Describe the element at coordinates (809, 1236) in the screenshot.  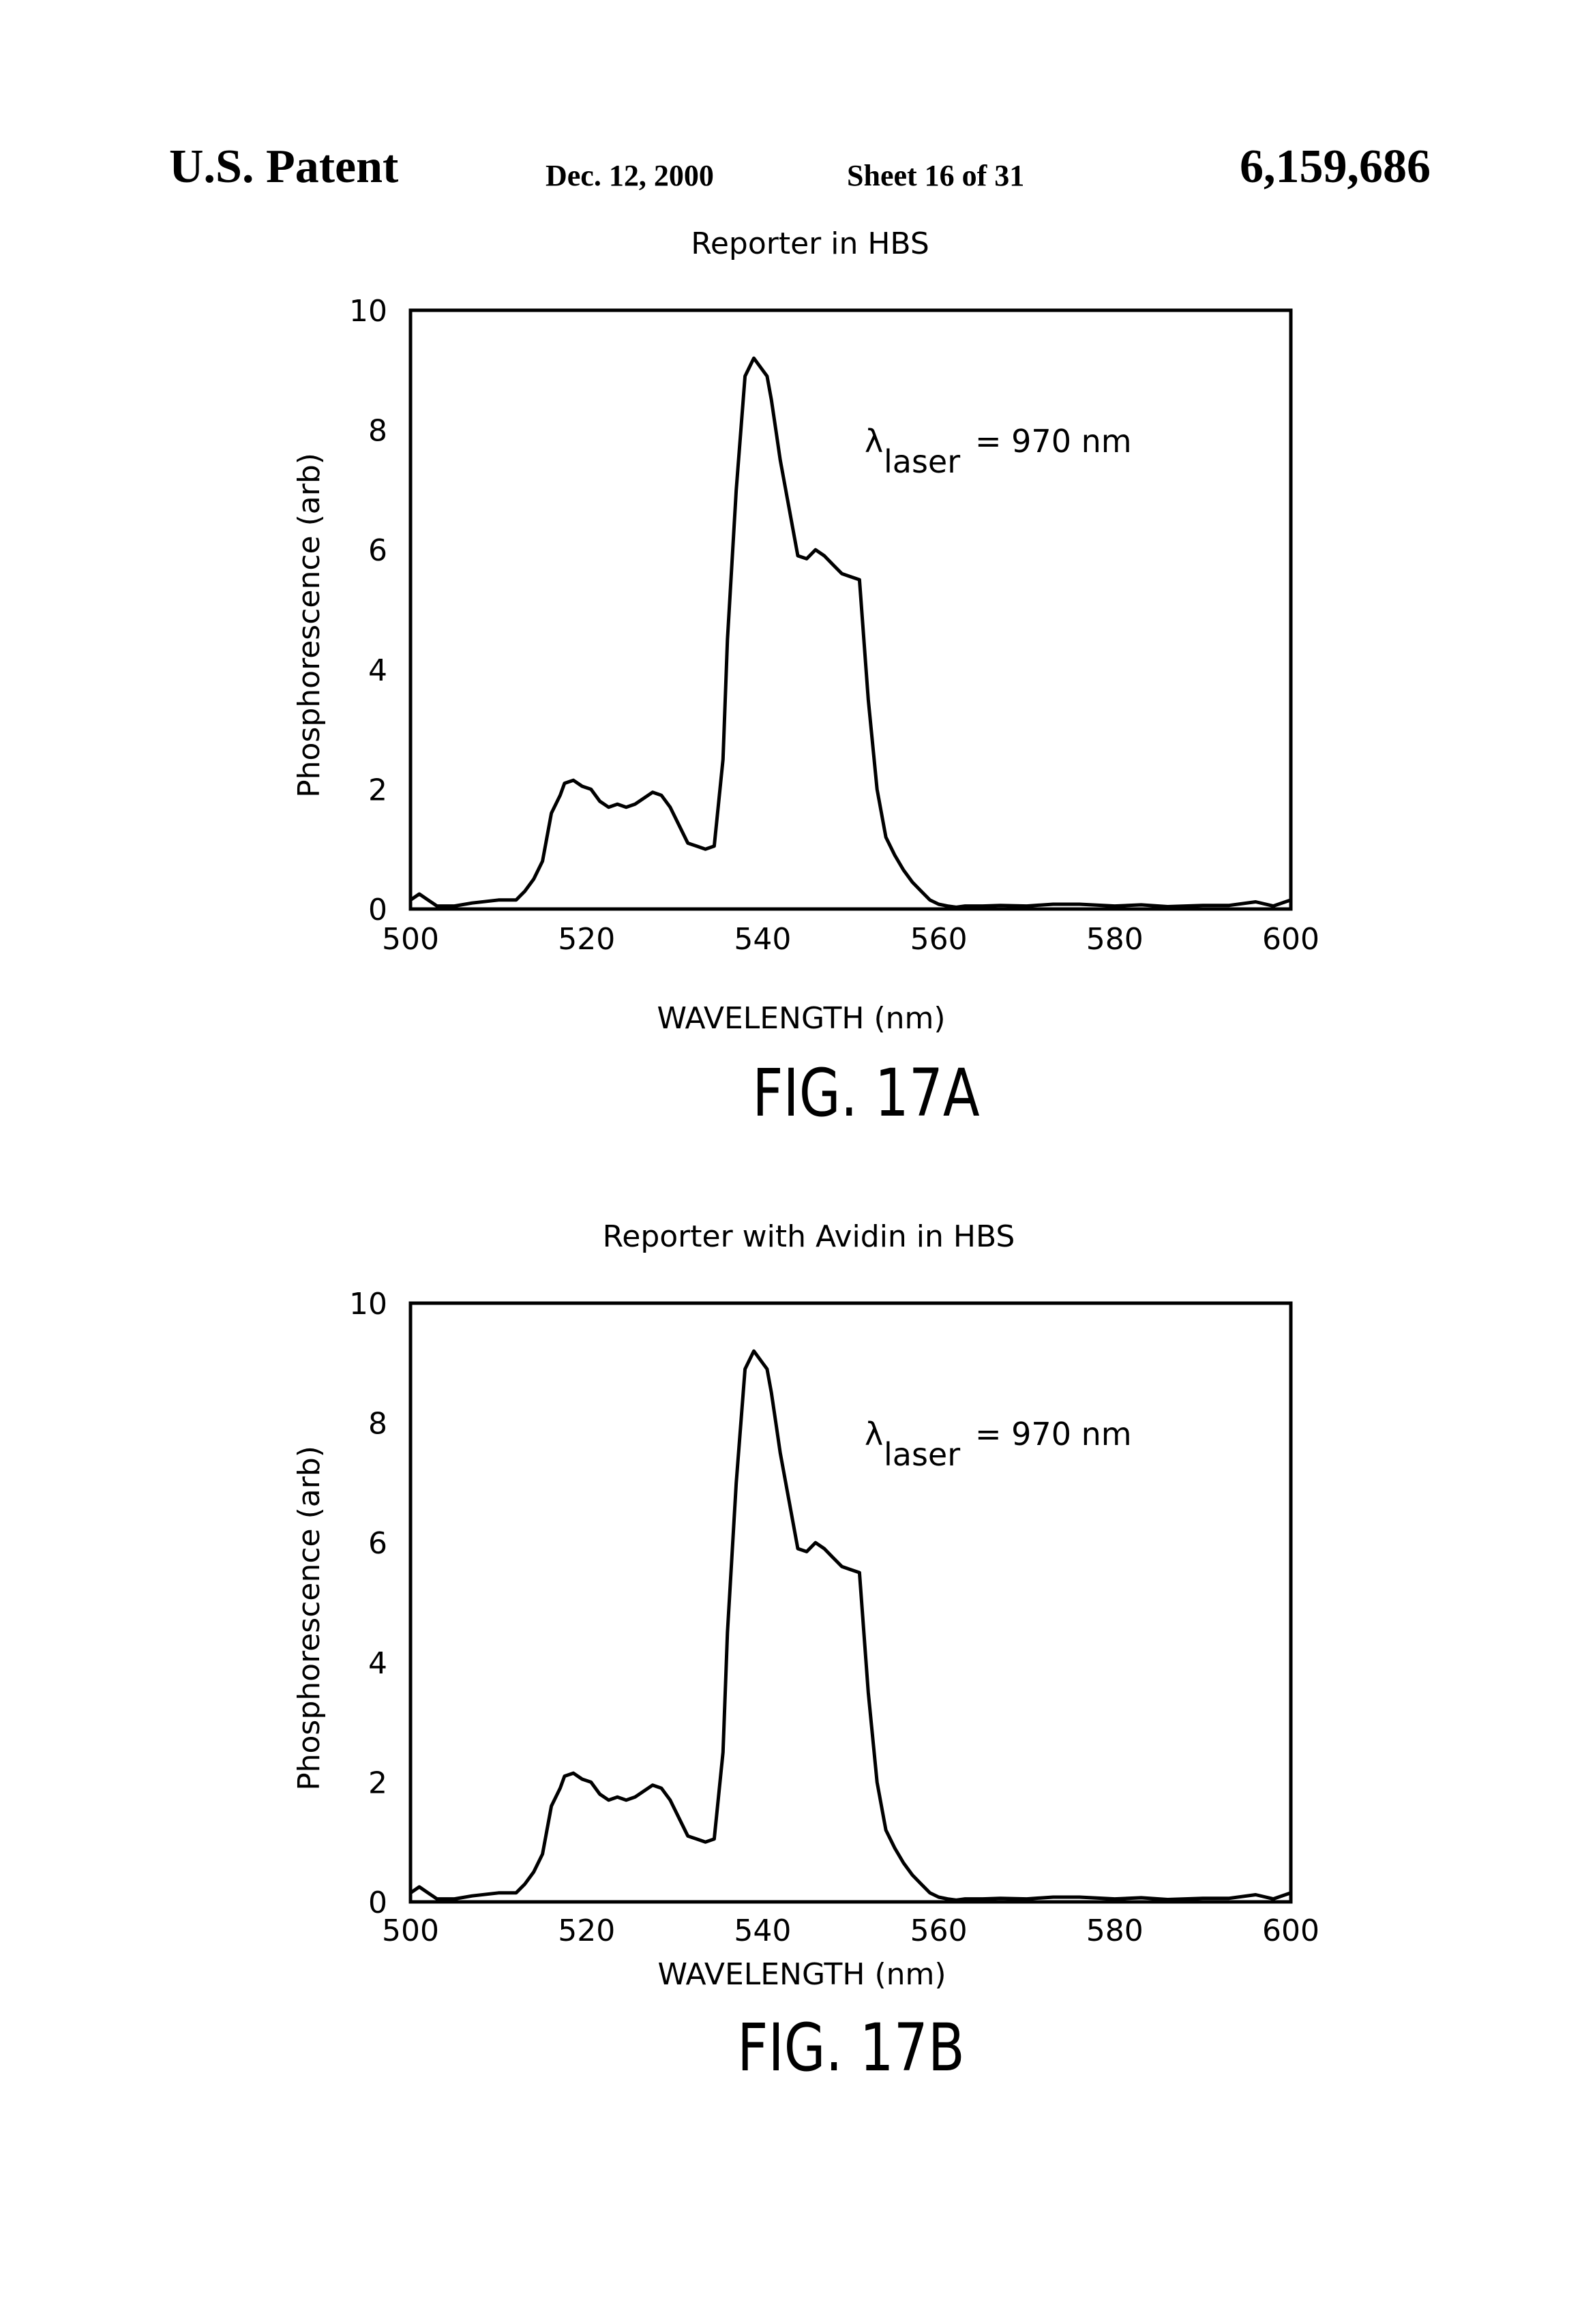
I see `chart-title: Reporter with Avidin in HBS` at that location.